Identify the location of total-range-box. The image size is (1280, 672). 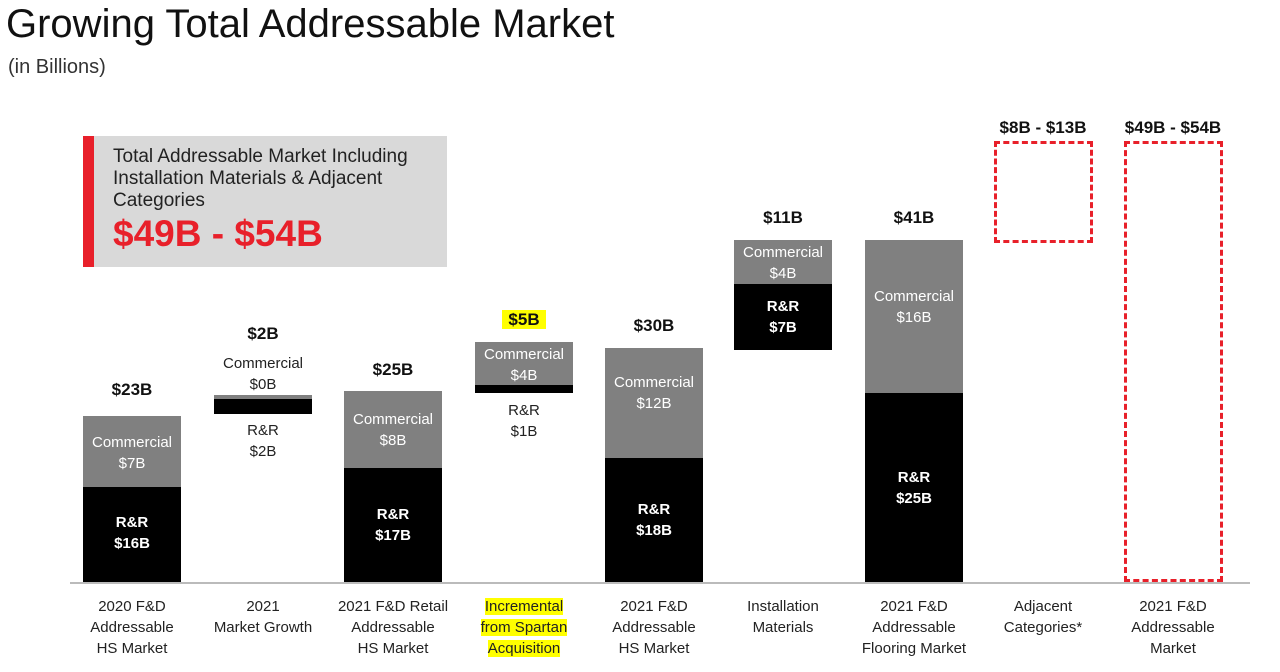
(1173, 361).